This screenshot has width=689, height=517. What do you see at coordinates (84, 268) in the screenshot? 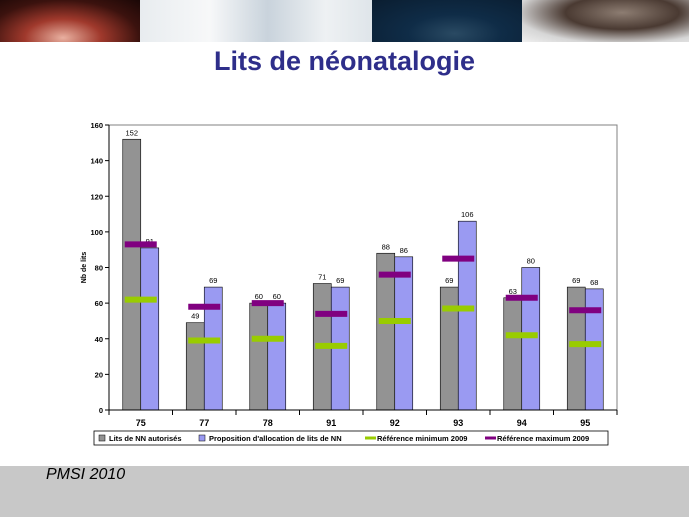
I see `y-axis-label: Nb de lits` at bounding box center [84, 268].